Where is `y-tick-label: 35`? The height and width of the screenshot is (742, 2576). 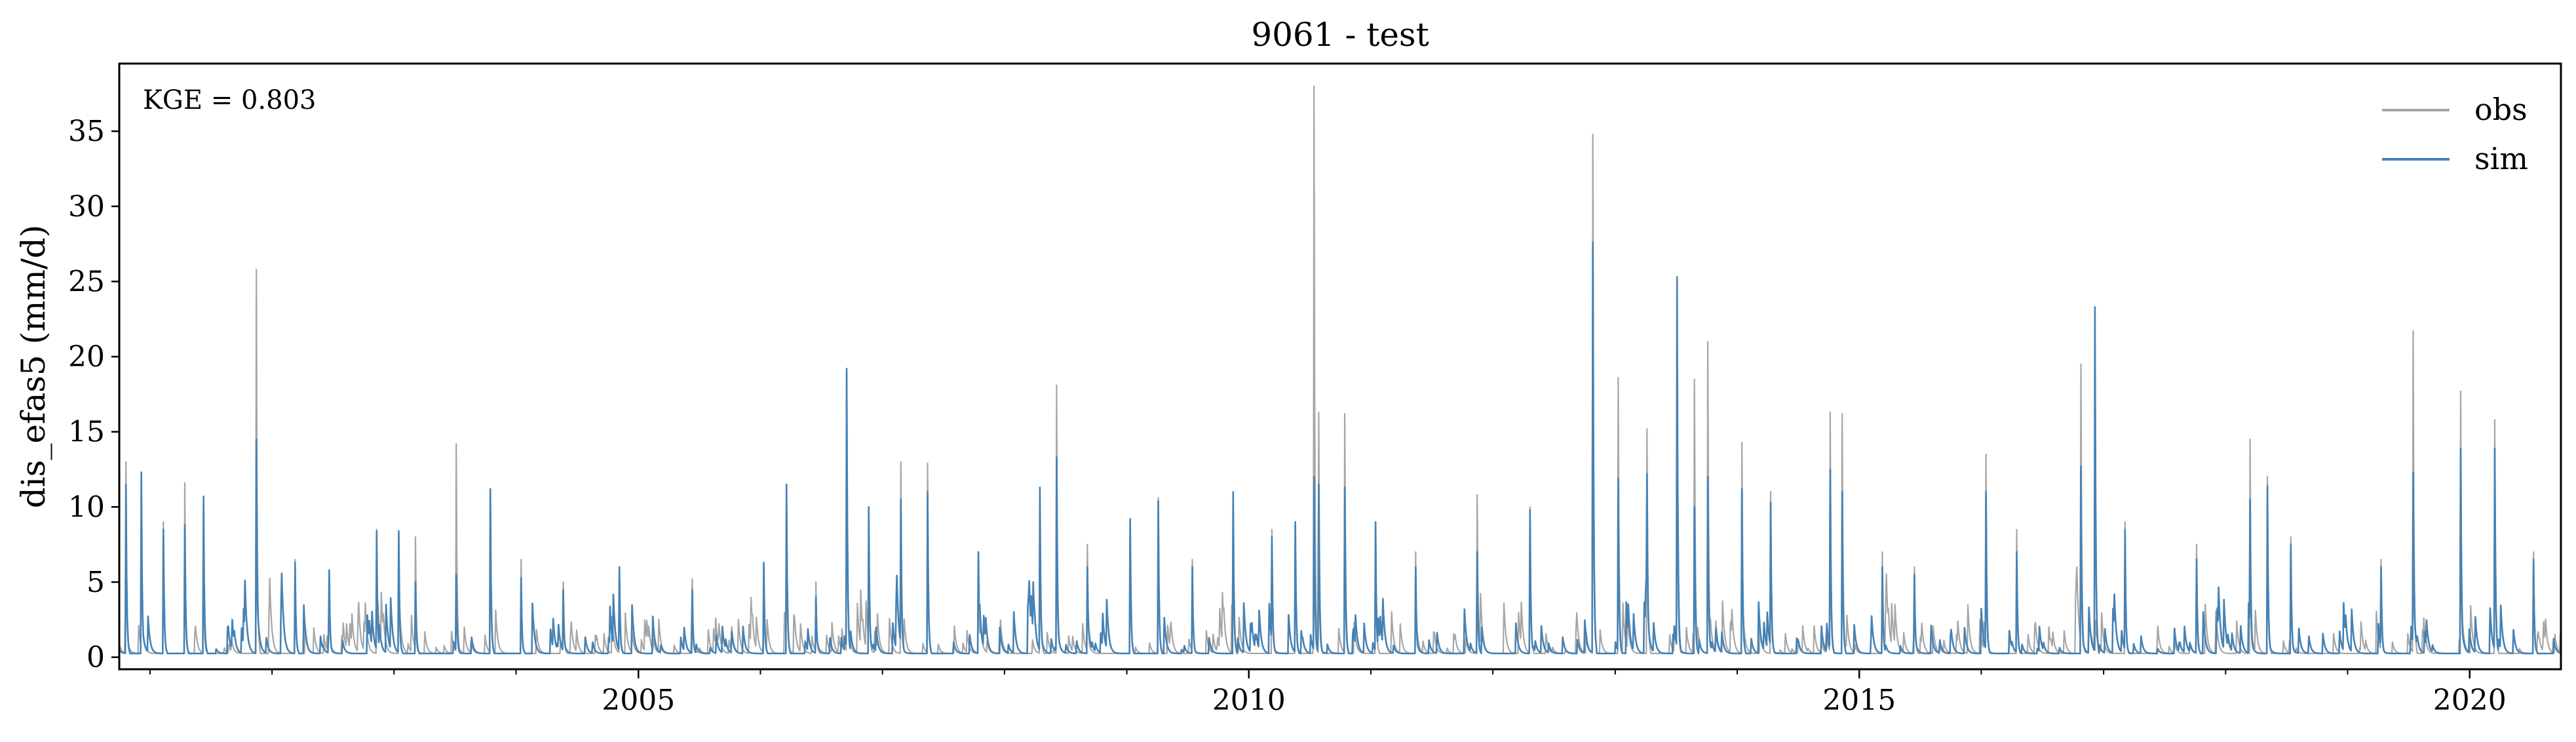 y-tick-label: 35 is located at coordinates (86, 131).